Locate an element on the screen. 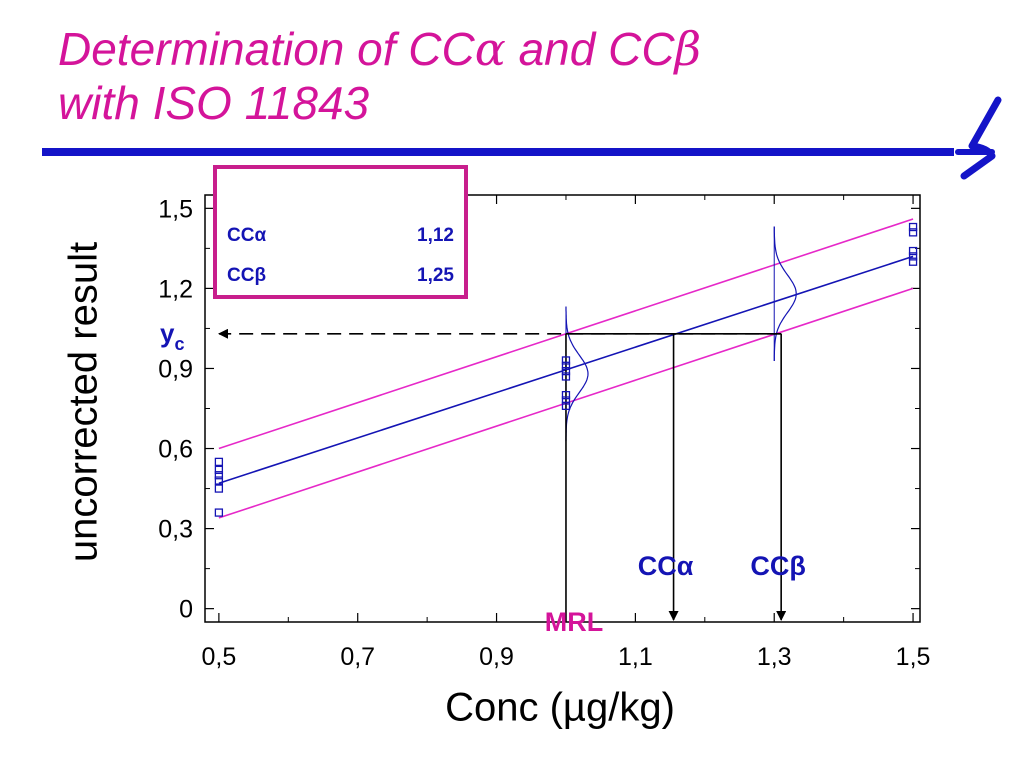 Image resolution: width=1024 pixels, height=768 pixels. stylized-zeta-logo-icon is located at coordinates (978, 138).